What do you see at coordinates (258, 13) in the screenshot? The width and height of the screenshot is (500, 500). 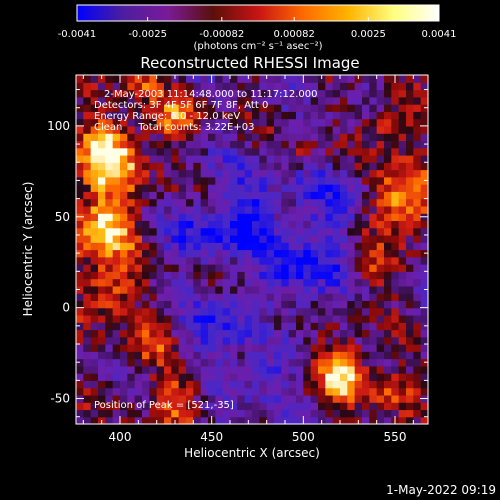 I see `colorbar-gradient` at bounding box center [258, 13].